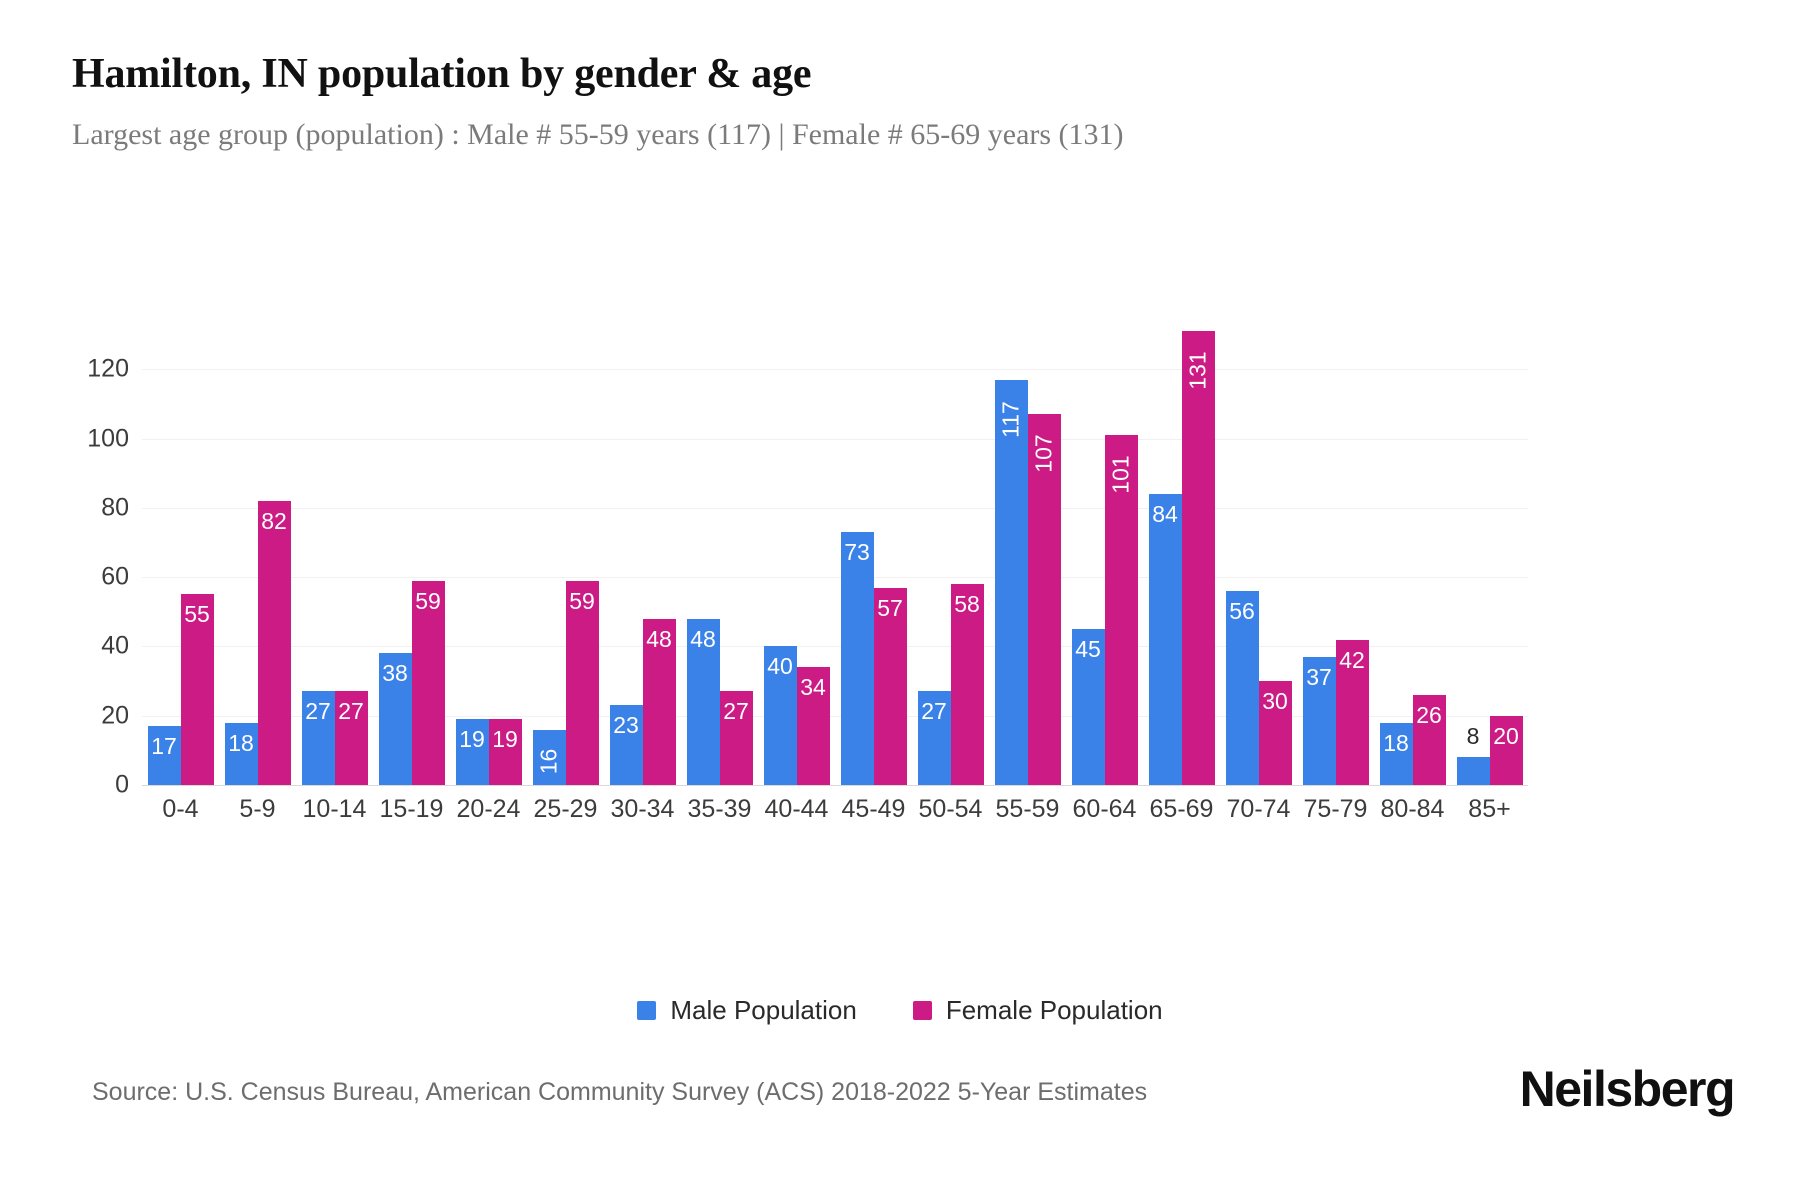 Image resolution: width=1800 pixels, height=1200 pixels. Describe the element at coordinates (1165, 639) in the screenshot. I see `bar-male-65-69: 84` at that location.